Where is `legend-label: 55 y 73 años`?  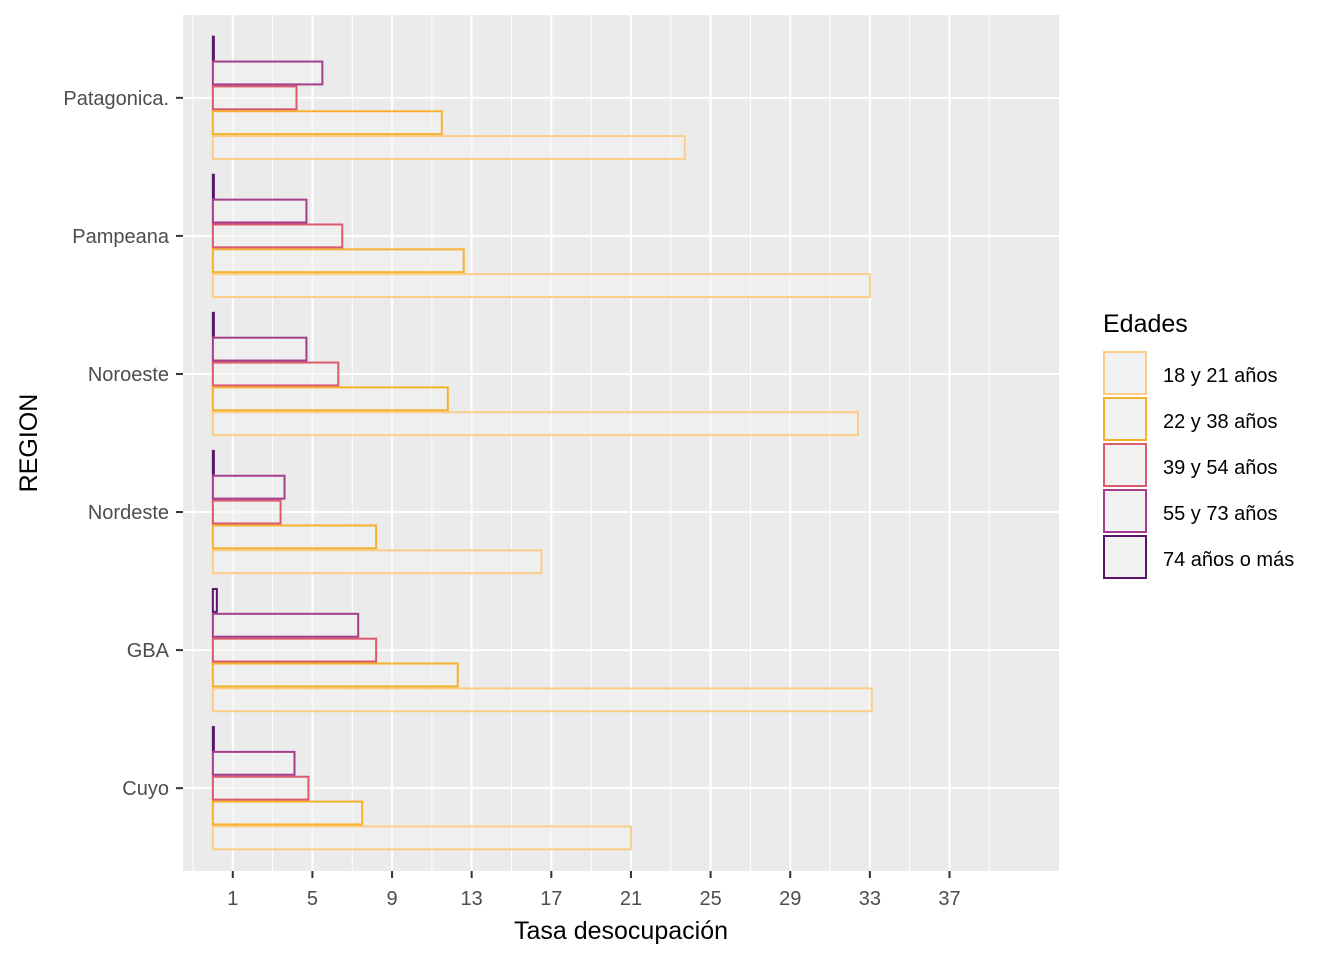
legend-label: 55 y 73 años is located at coordinates (1220, 514).